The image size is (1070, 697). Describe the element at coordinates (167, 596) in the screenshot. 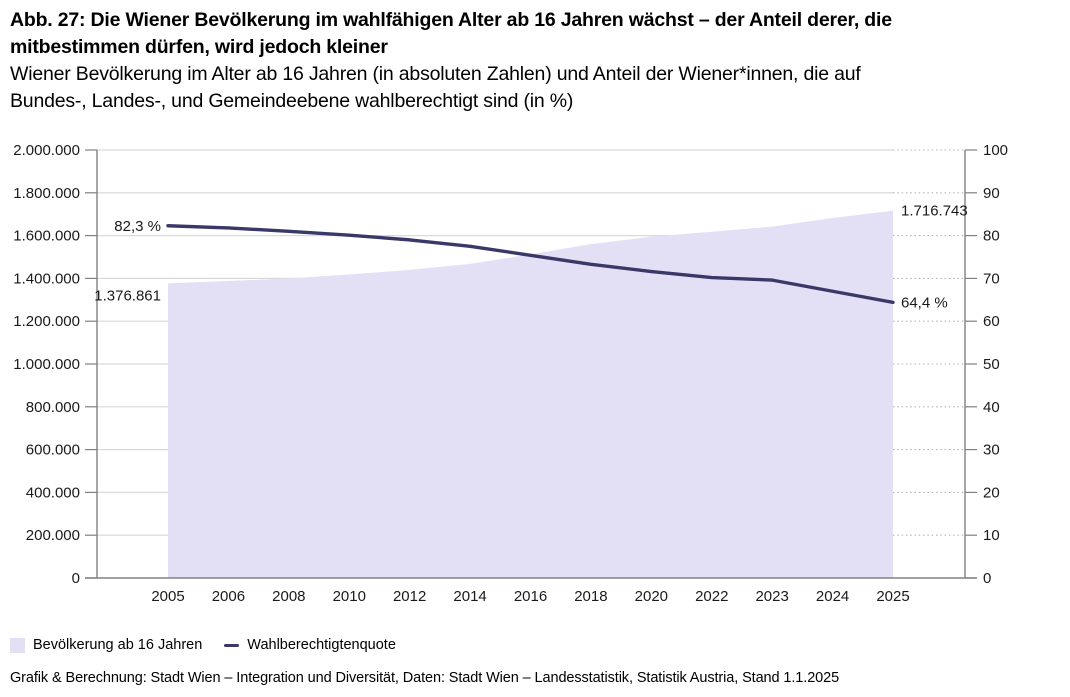

I see `x-axis-label: 2005` at that location.